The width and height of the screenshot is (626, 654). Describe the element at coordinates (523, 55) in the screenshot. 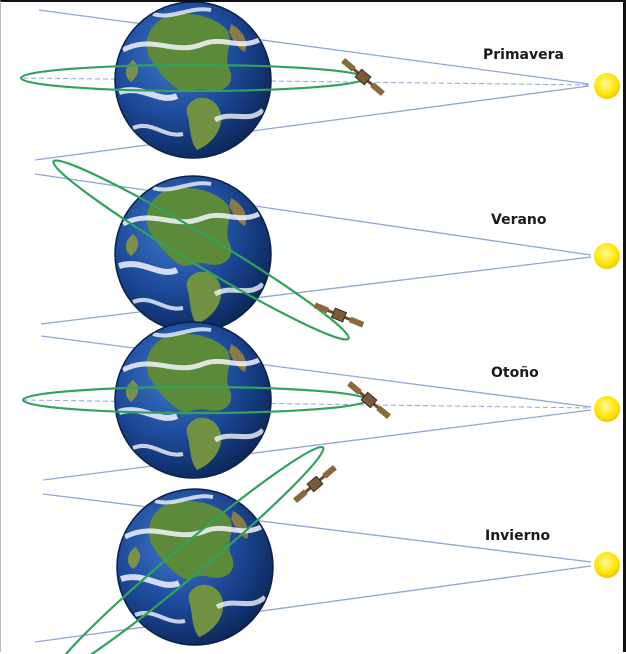

I see `season-label-primavera: Primavera` at that location.